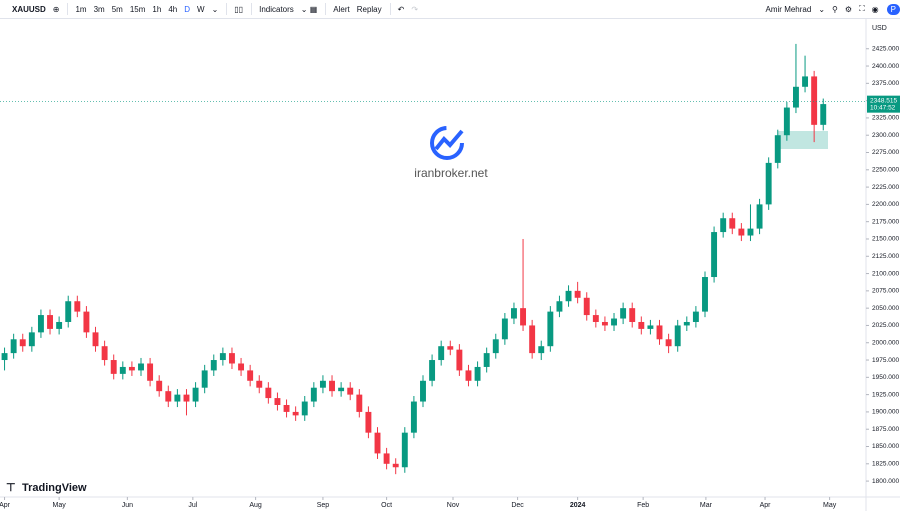 The width and height of the screenshot is (900, 511). What do you see at coordinates (879, 28) in the screenshot?
I see `currency: USD` at bounding box center [879, 28].